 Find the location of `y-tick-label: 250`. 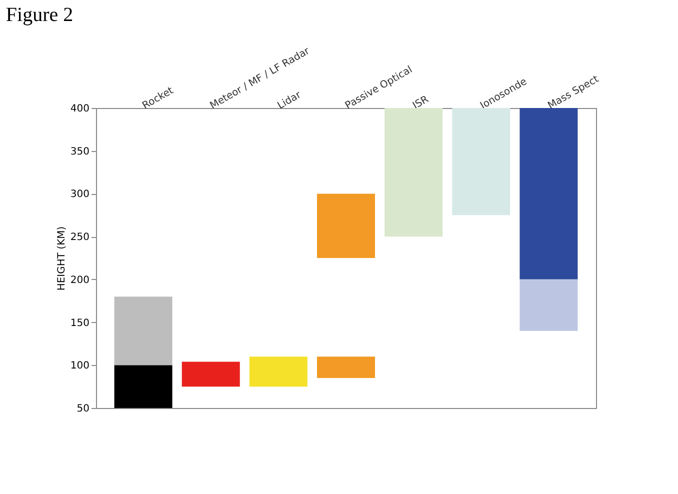

y-tick-label: 250 is located at coordinates (80, 238).